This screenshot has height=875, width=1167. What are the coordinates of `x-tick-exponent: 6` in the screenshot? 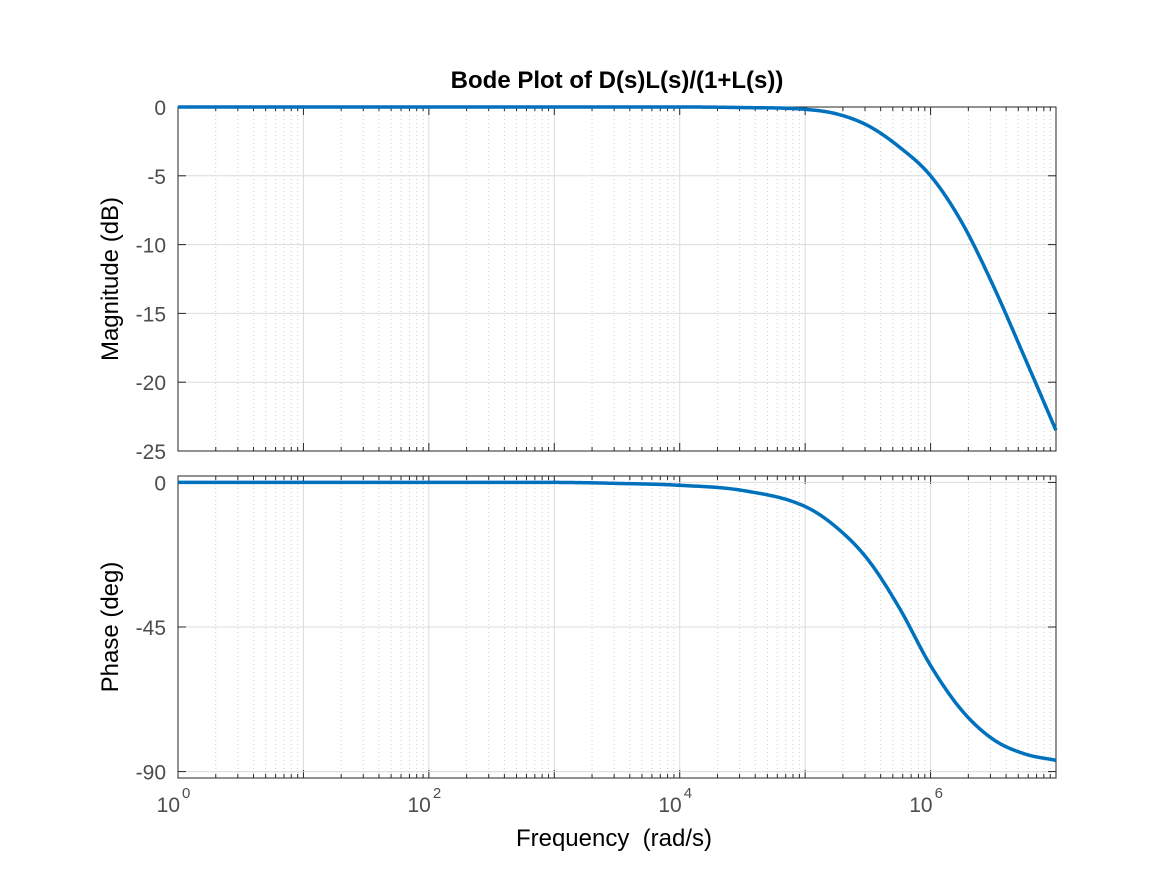 It's located at (939, 793).